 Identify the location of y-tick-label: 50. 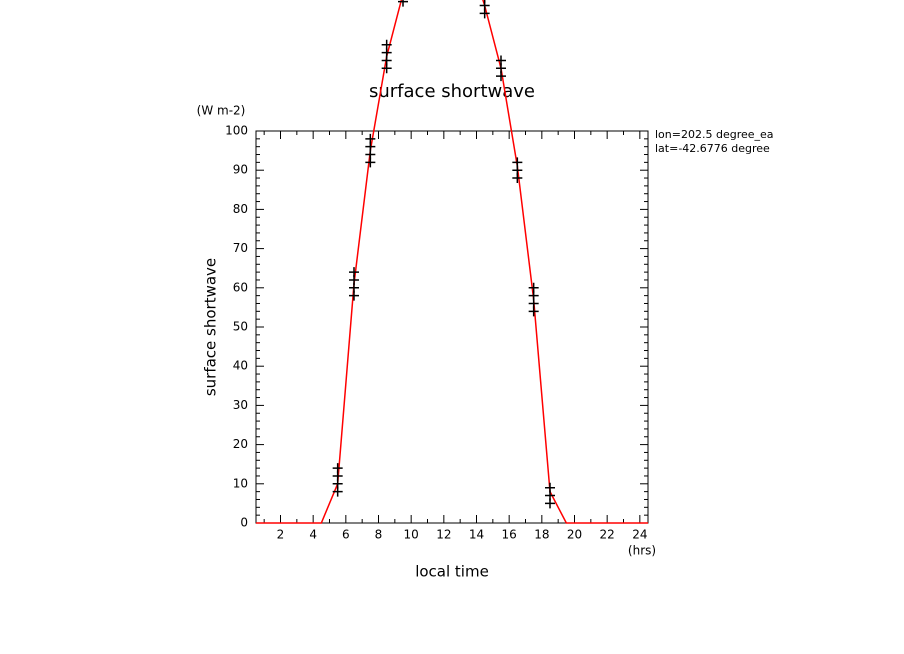
(240, 327).